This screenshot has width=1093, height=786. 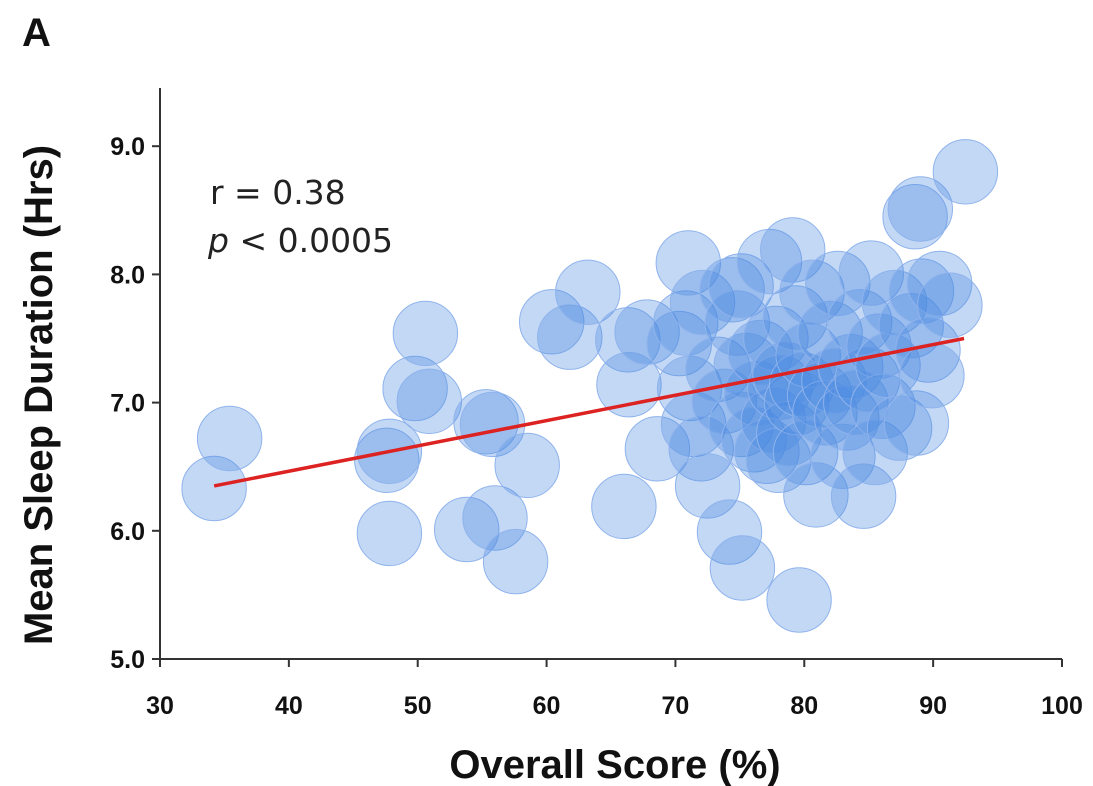 I want to click on y-tick-label: 8.0, so click(x=127, y=275).